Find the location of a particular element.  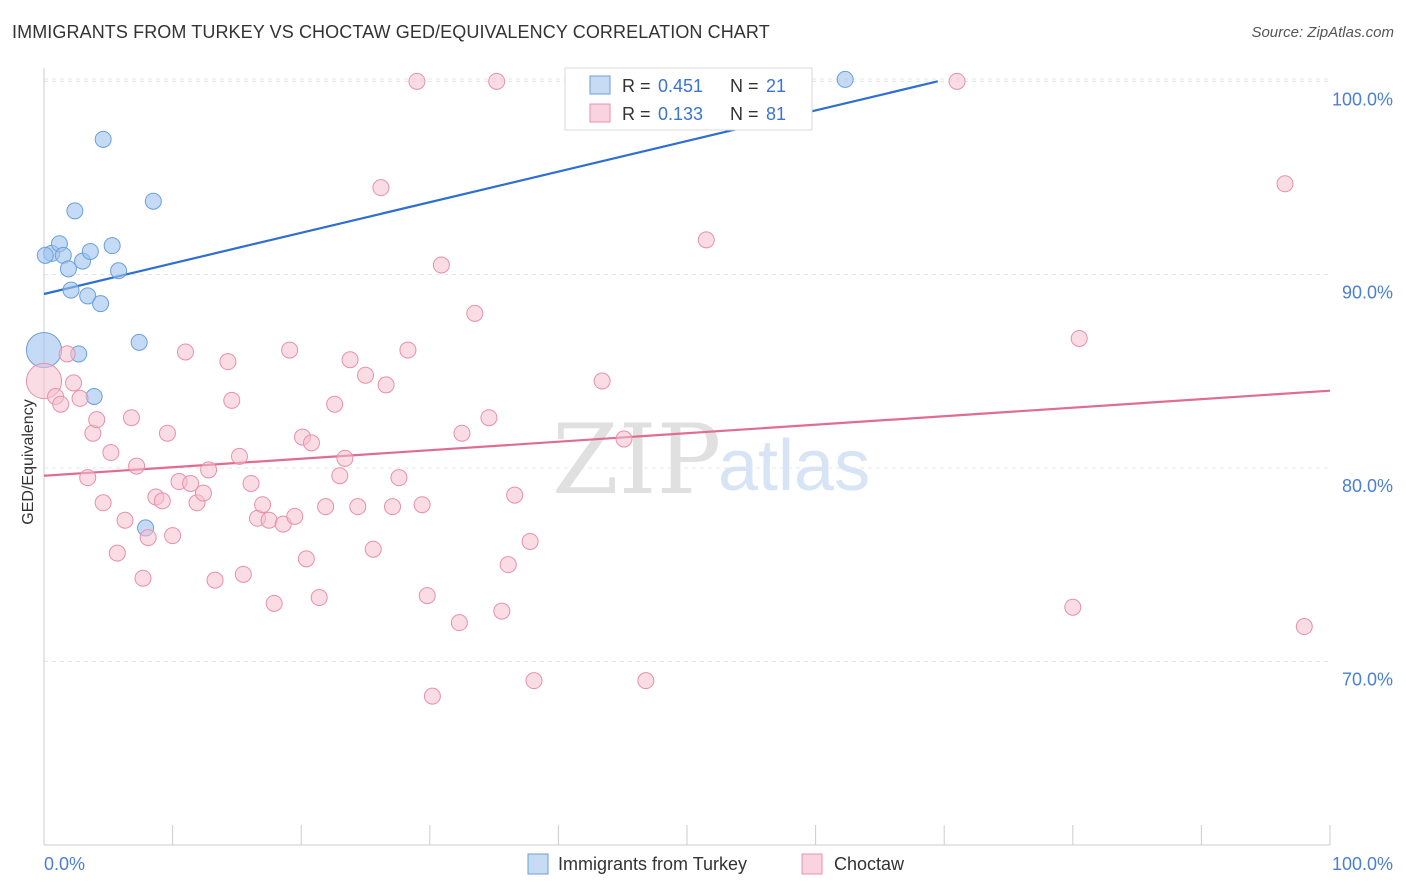

legend-swatch-turkey is located at coordinates (538, 864).